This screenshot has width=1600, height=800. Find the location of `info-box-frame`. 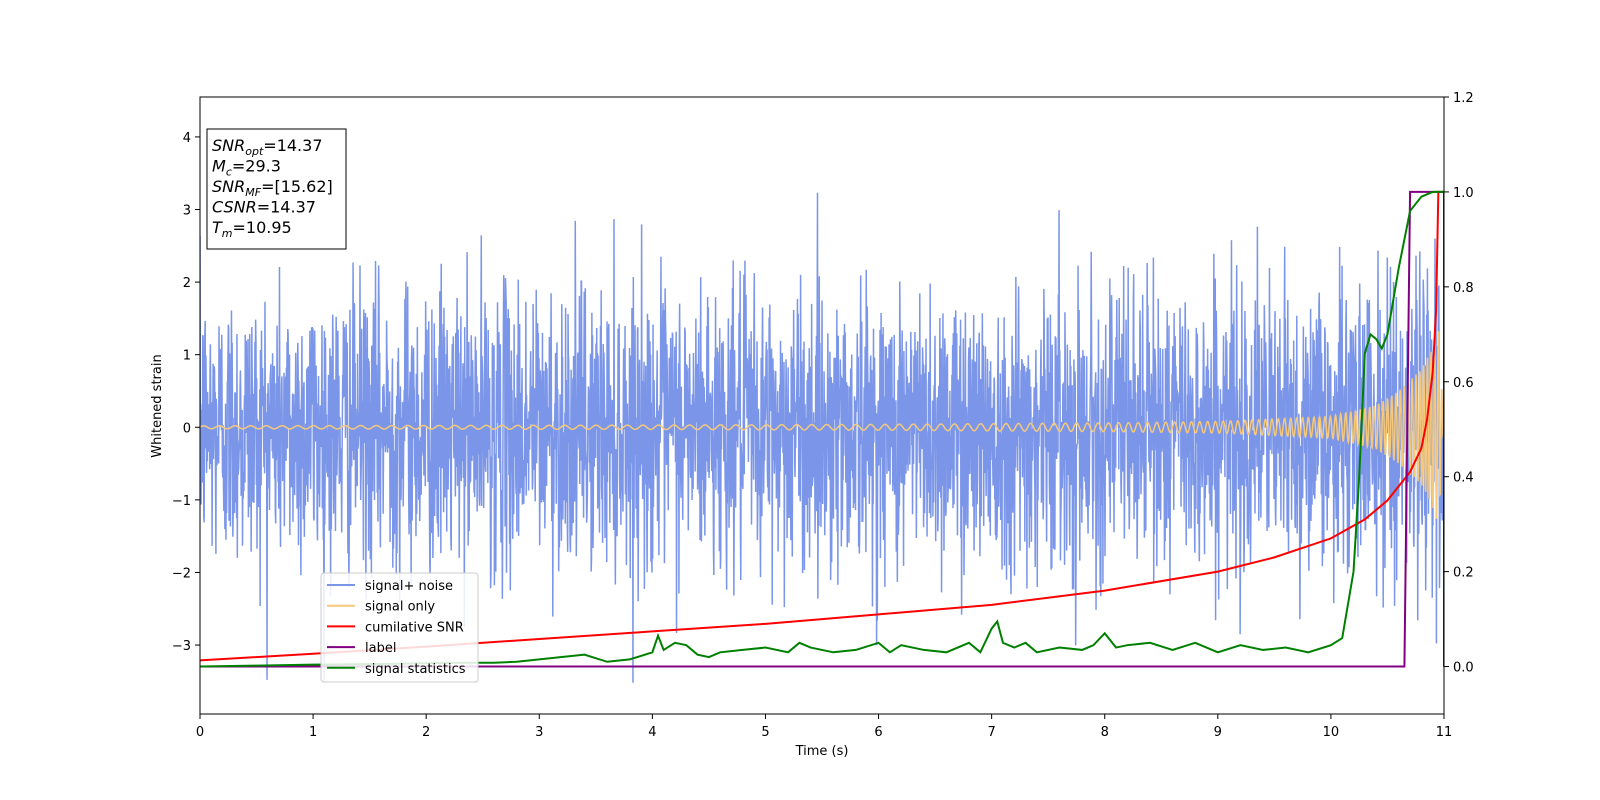

info-box-frame is located at coordinates (276, 189).